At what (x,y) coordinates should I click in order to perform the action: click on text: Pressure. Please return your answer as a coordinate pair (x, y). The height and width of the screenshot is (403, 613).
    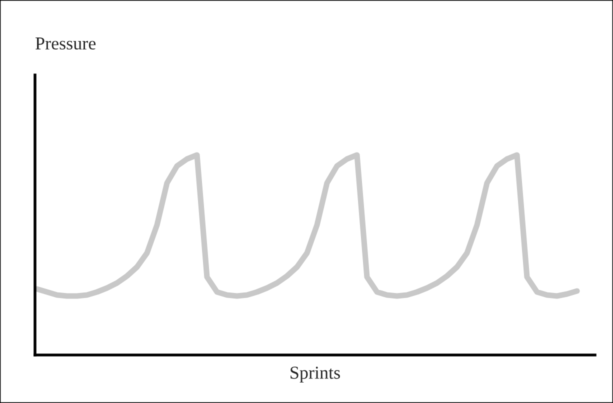
    Looking at the image, I should click on (66, 44).